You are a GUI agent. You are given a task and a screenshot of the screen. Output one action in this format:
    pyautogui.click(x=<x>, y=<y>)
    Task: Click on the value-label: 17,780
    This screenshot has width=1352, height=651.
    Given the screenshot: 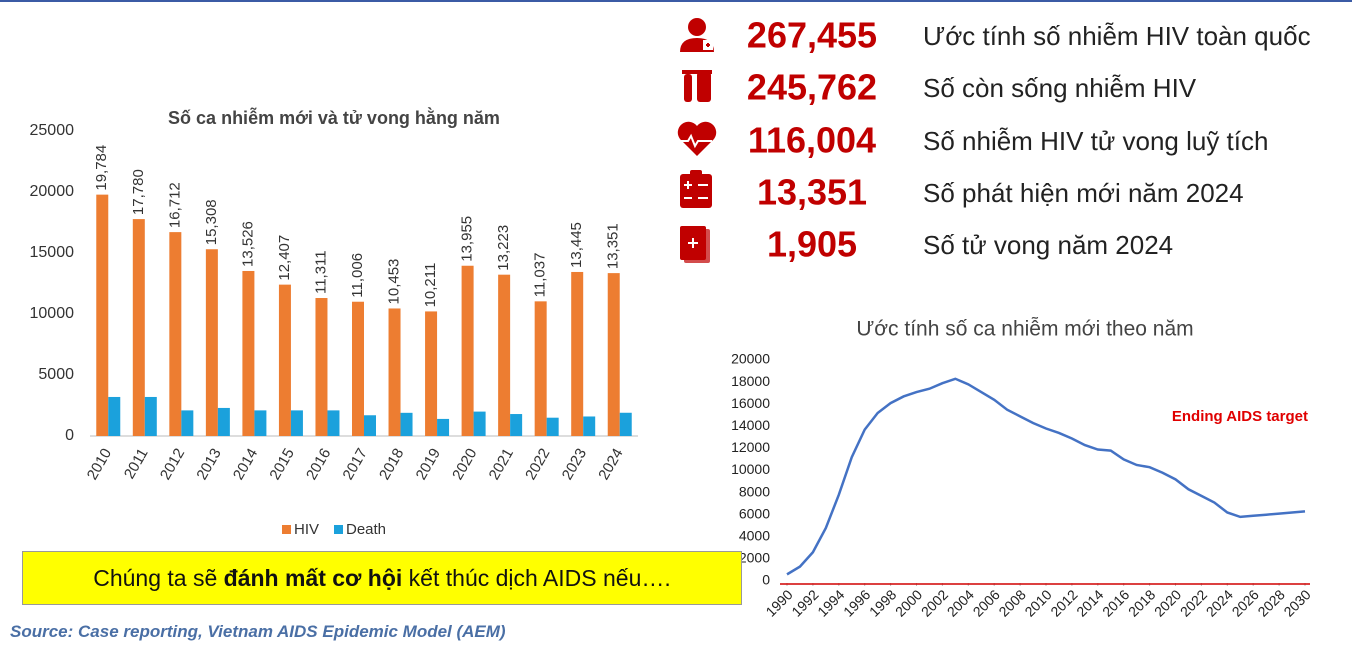 What is the action you would take?
    pyautogui.click(x=138, y=192)
    